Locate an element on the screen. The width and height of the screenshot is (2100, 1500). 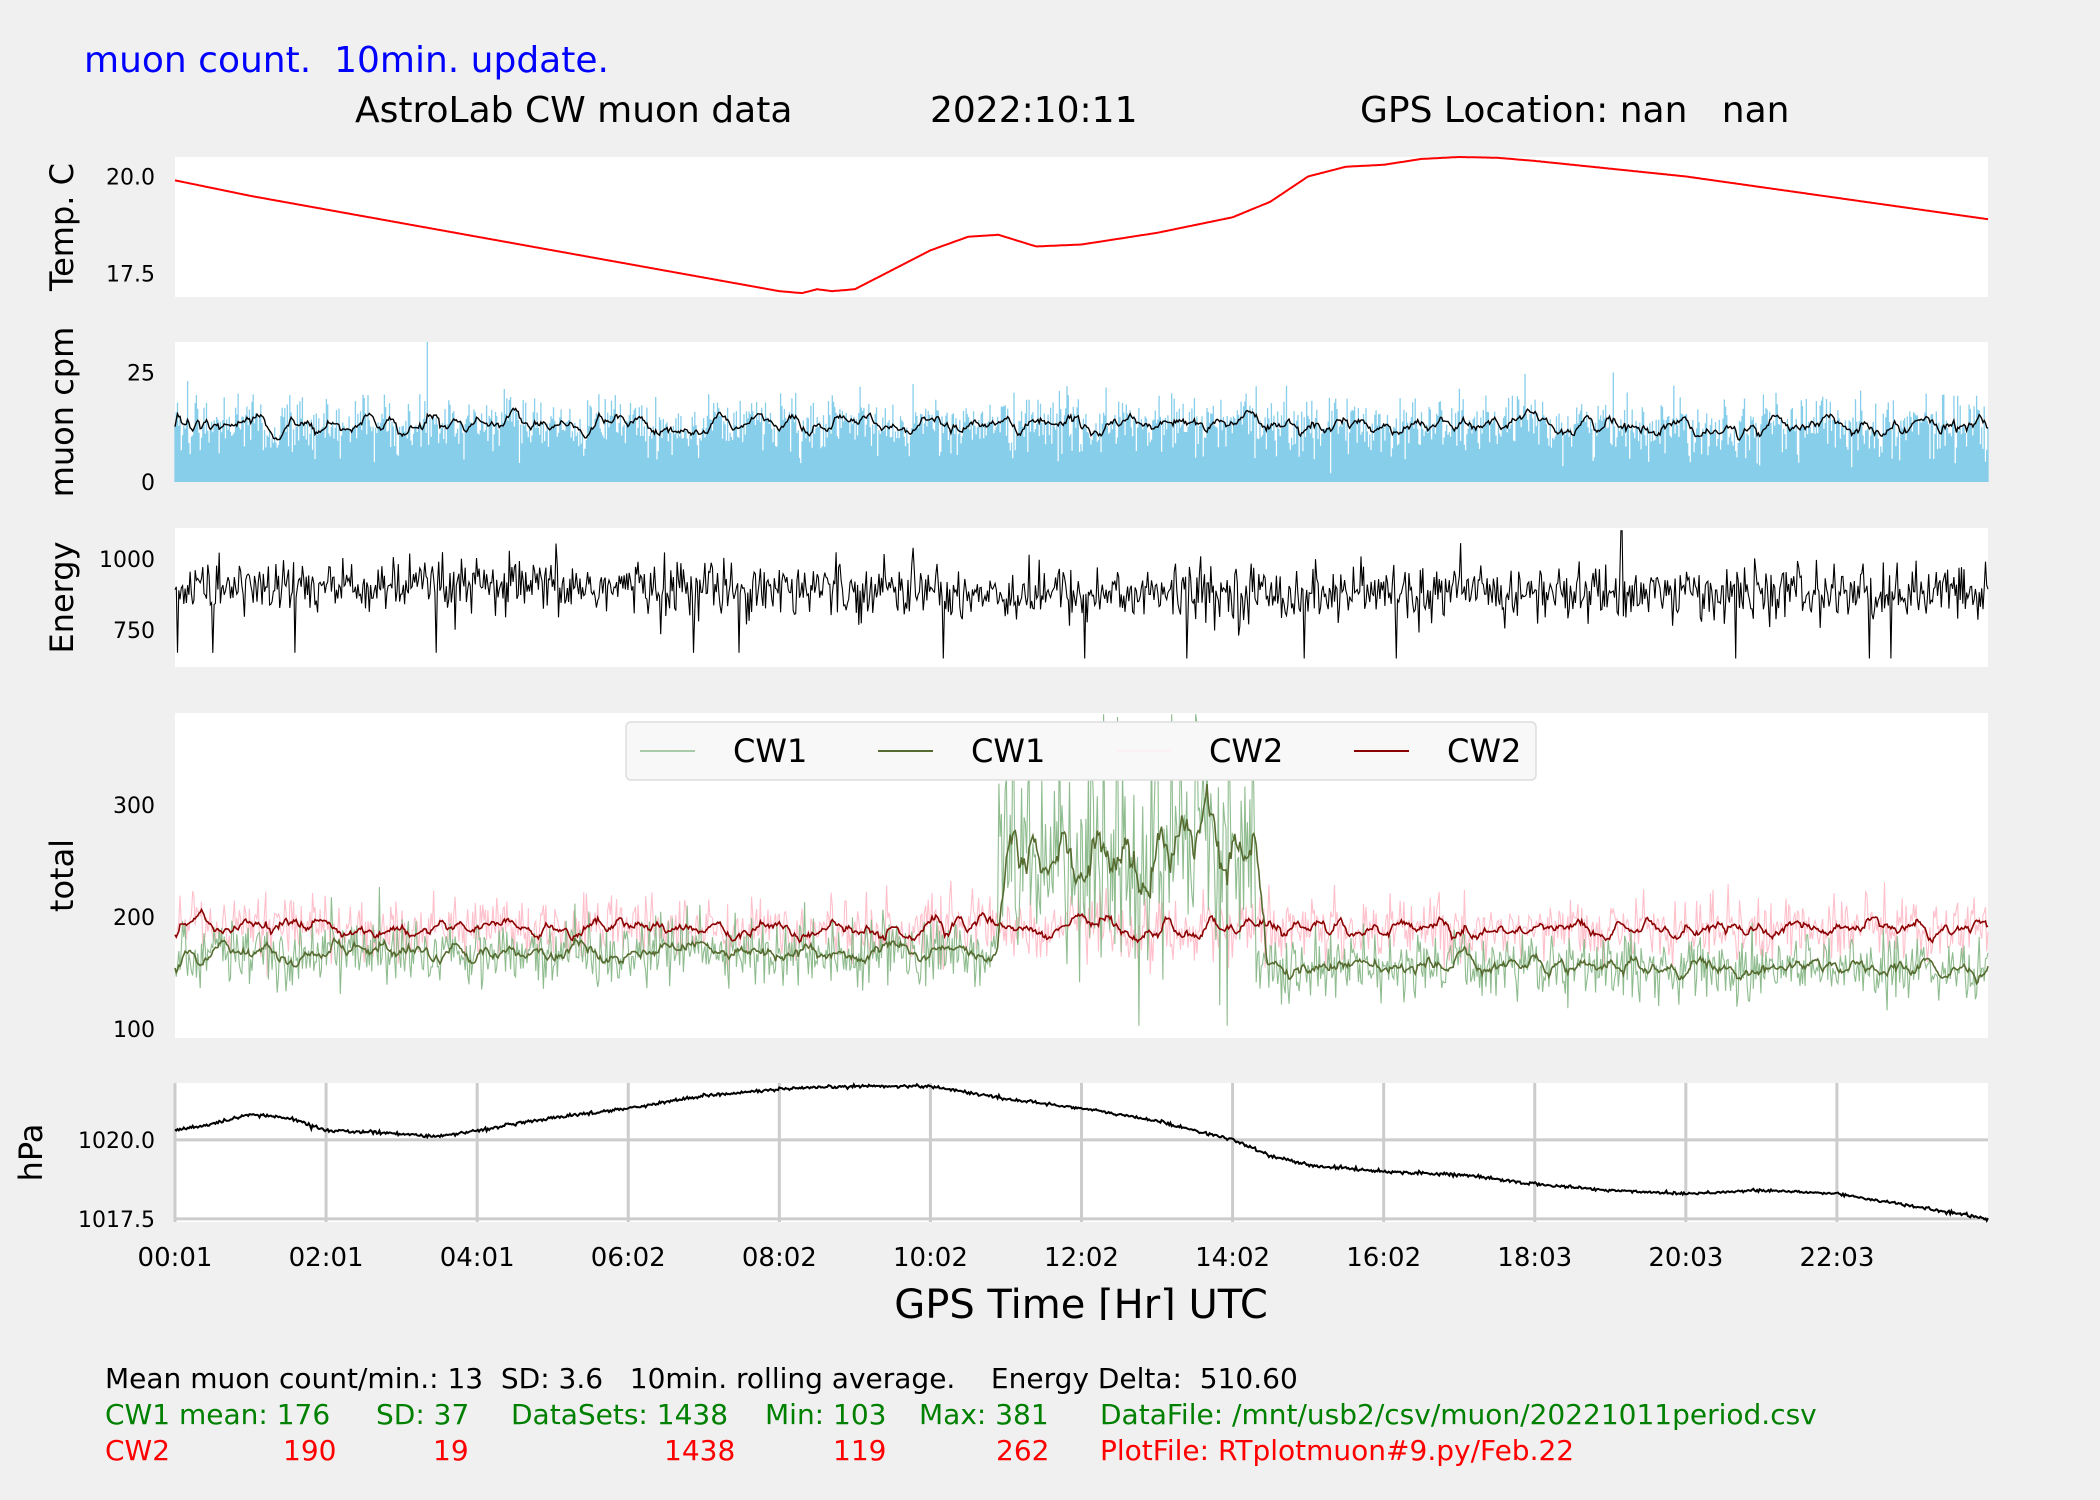
y-axis-label: muon cpm is located at coordinates (62, 412).